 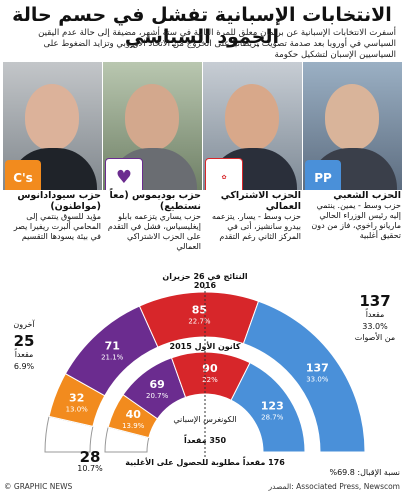 What do you see at coordinates (23, 175) in the screenshot?
I see `cs-logo-icon: C's` at bounding box center [23, 175].